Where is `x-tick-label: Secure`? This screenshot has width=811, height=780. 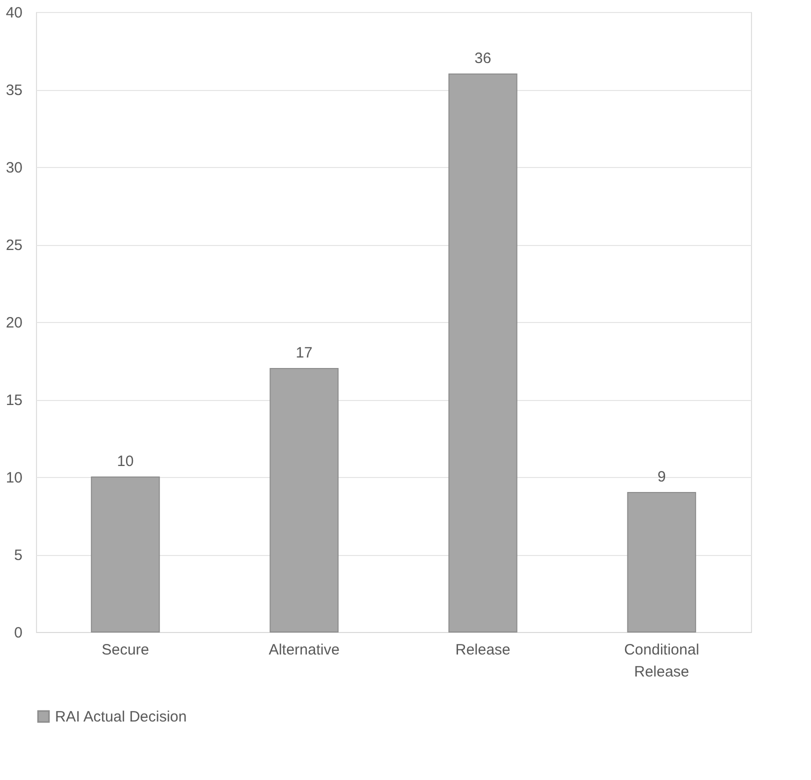 x-tick-label: Secure is located at coordinates (126, 650).